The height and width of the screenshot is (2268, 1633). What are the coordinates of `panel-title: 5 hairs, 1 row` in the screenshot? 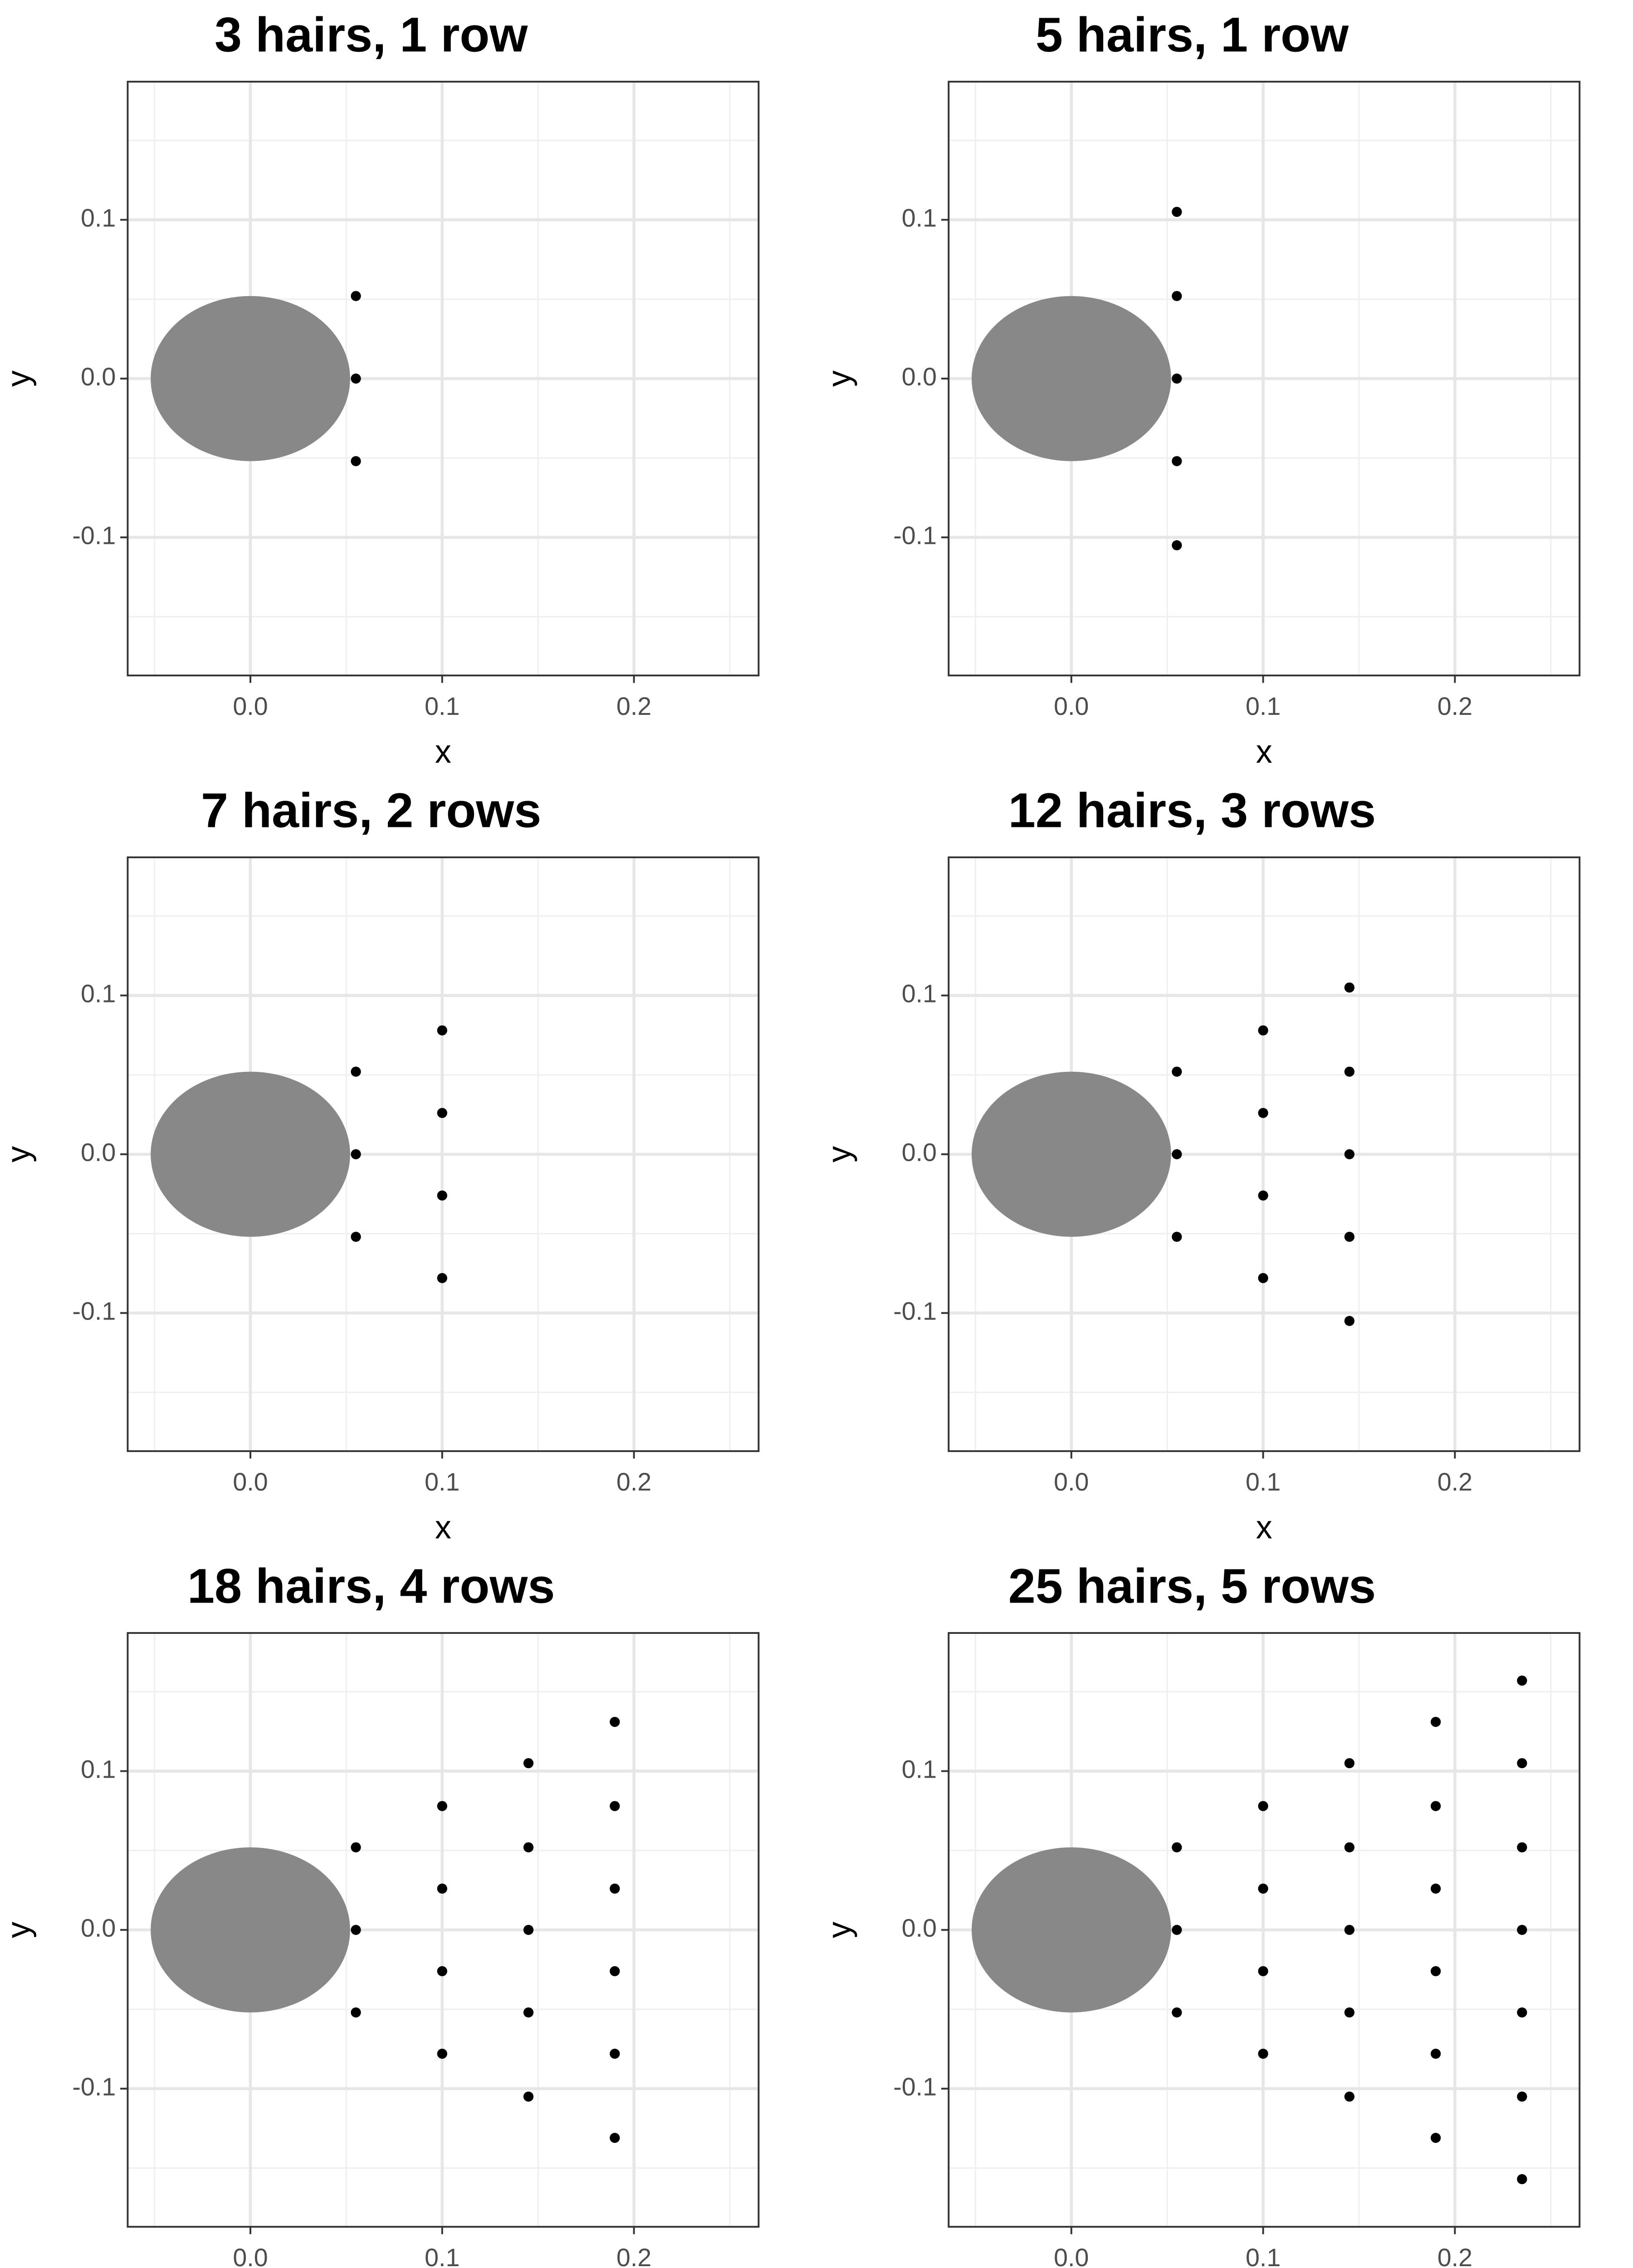 It's located at (1192, 34).